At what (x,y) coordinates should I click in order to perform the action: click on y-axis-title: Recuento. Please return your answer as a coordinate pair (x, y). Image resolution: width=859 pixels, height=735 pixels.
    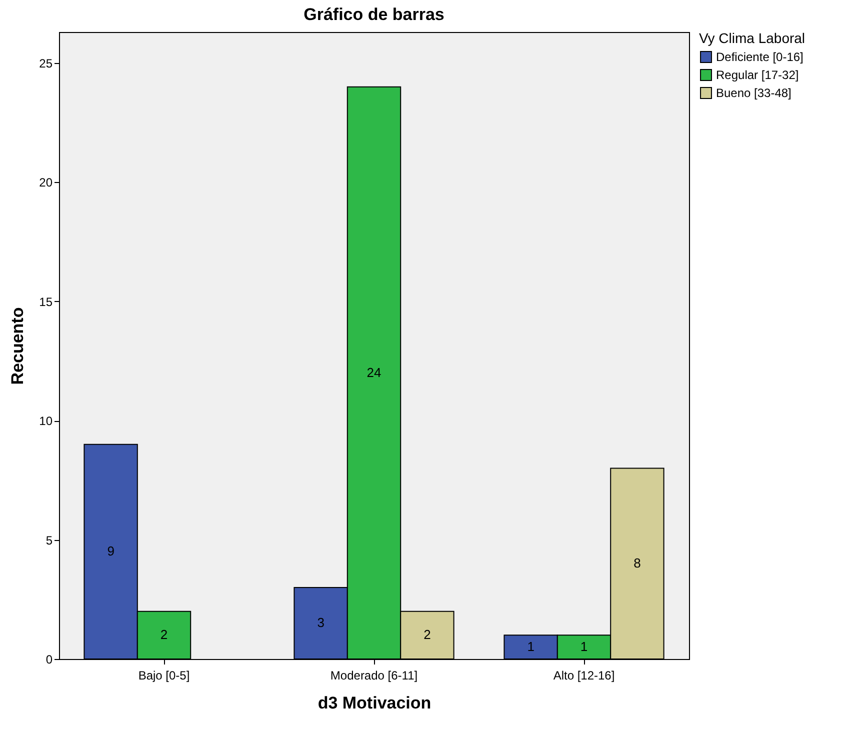
    Looking at the image, I should click on (18, 346).